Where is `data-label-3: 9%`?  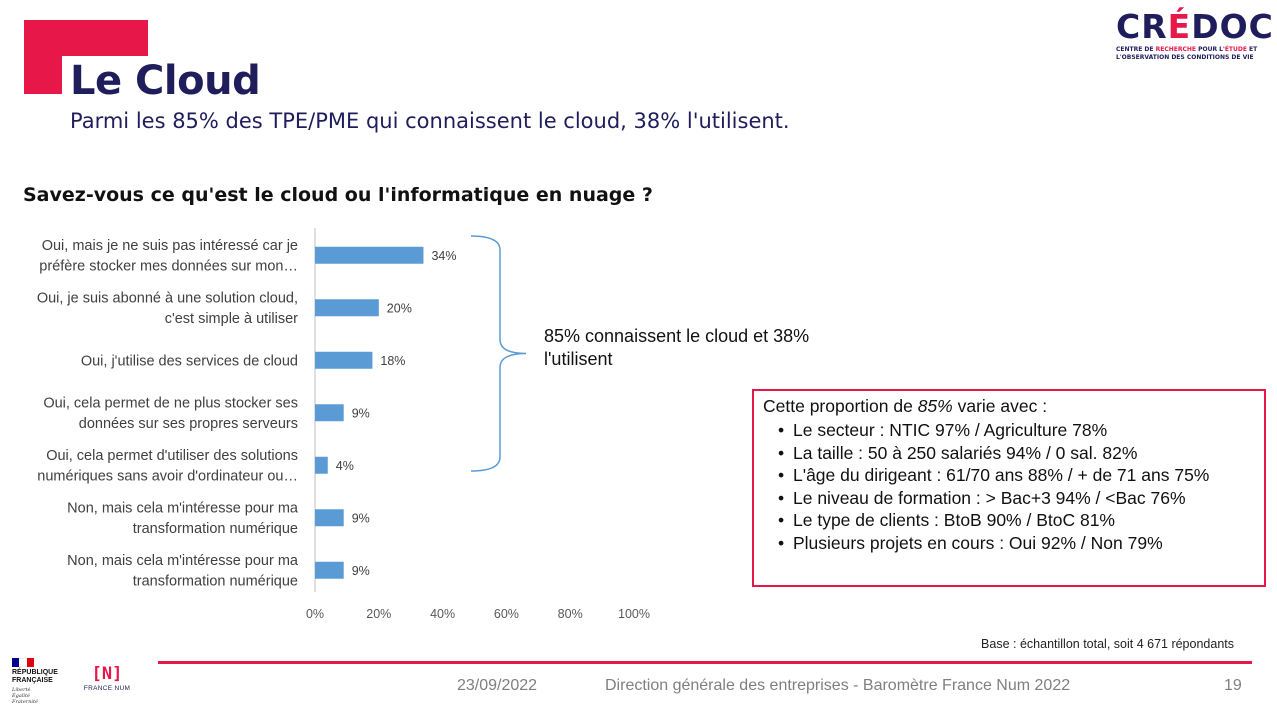 data-label-3: 9% is located at coordinates (361, 413).